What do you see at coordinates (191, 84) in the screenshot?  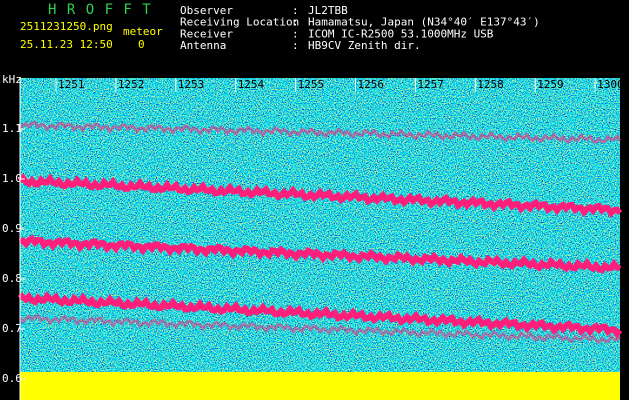 I see `x-tick-label: 1253` at bounding box center [191, 84].